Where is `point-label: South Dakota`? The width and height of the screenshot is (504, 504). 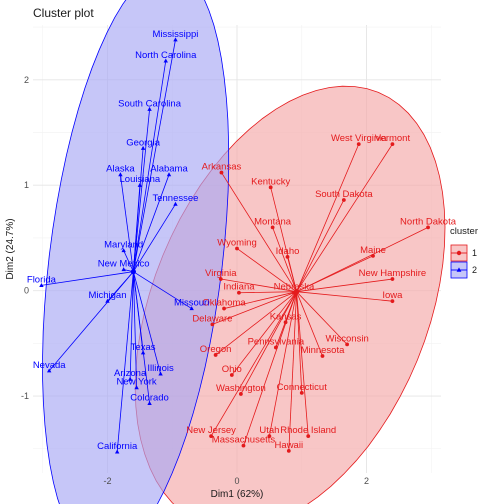 point-label: South Dakota is located at coordinates (344, 194).